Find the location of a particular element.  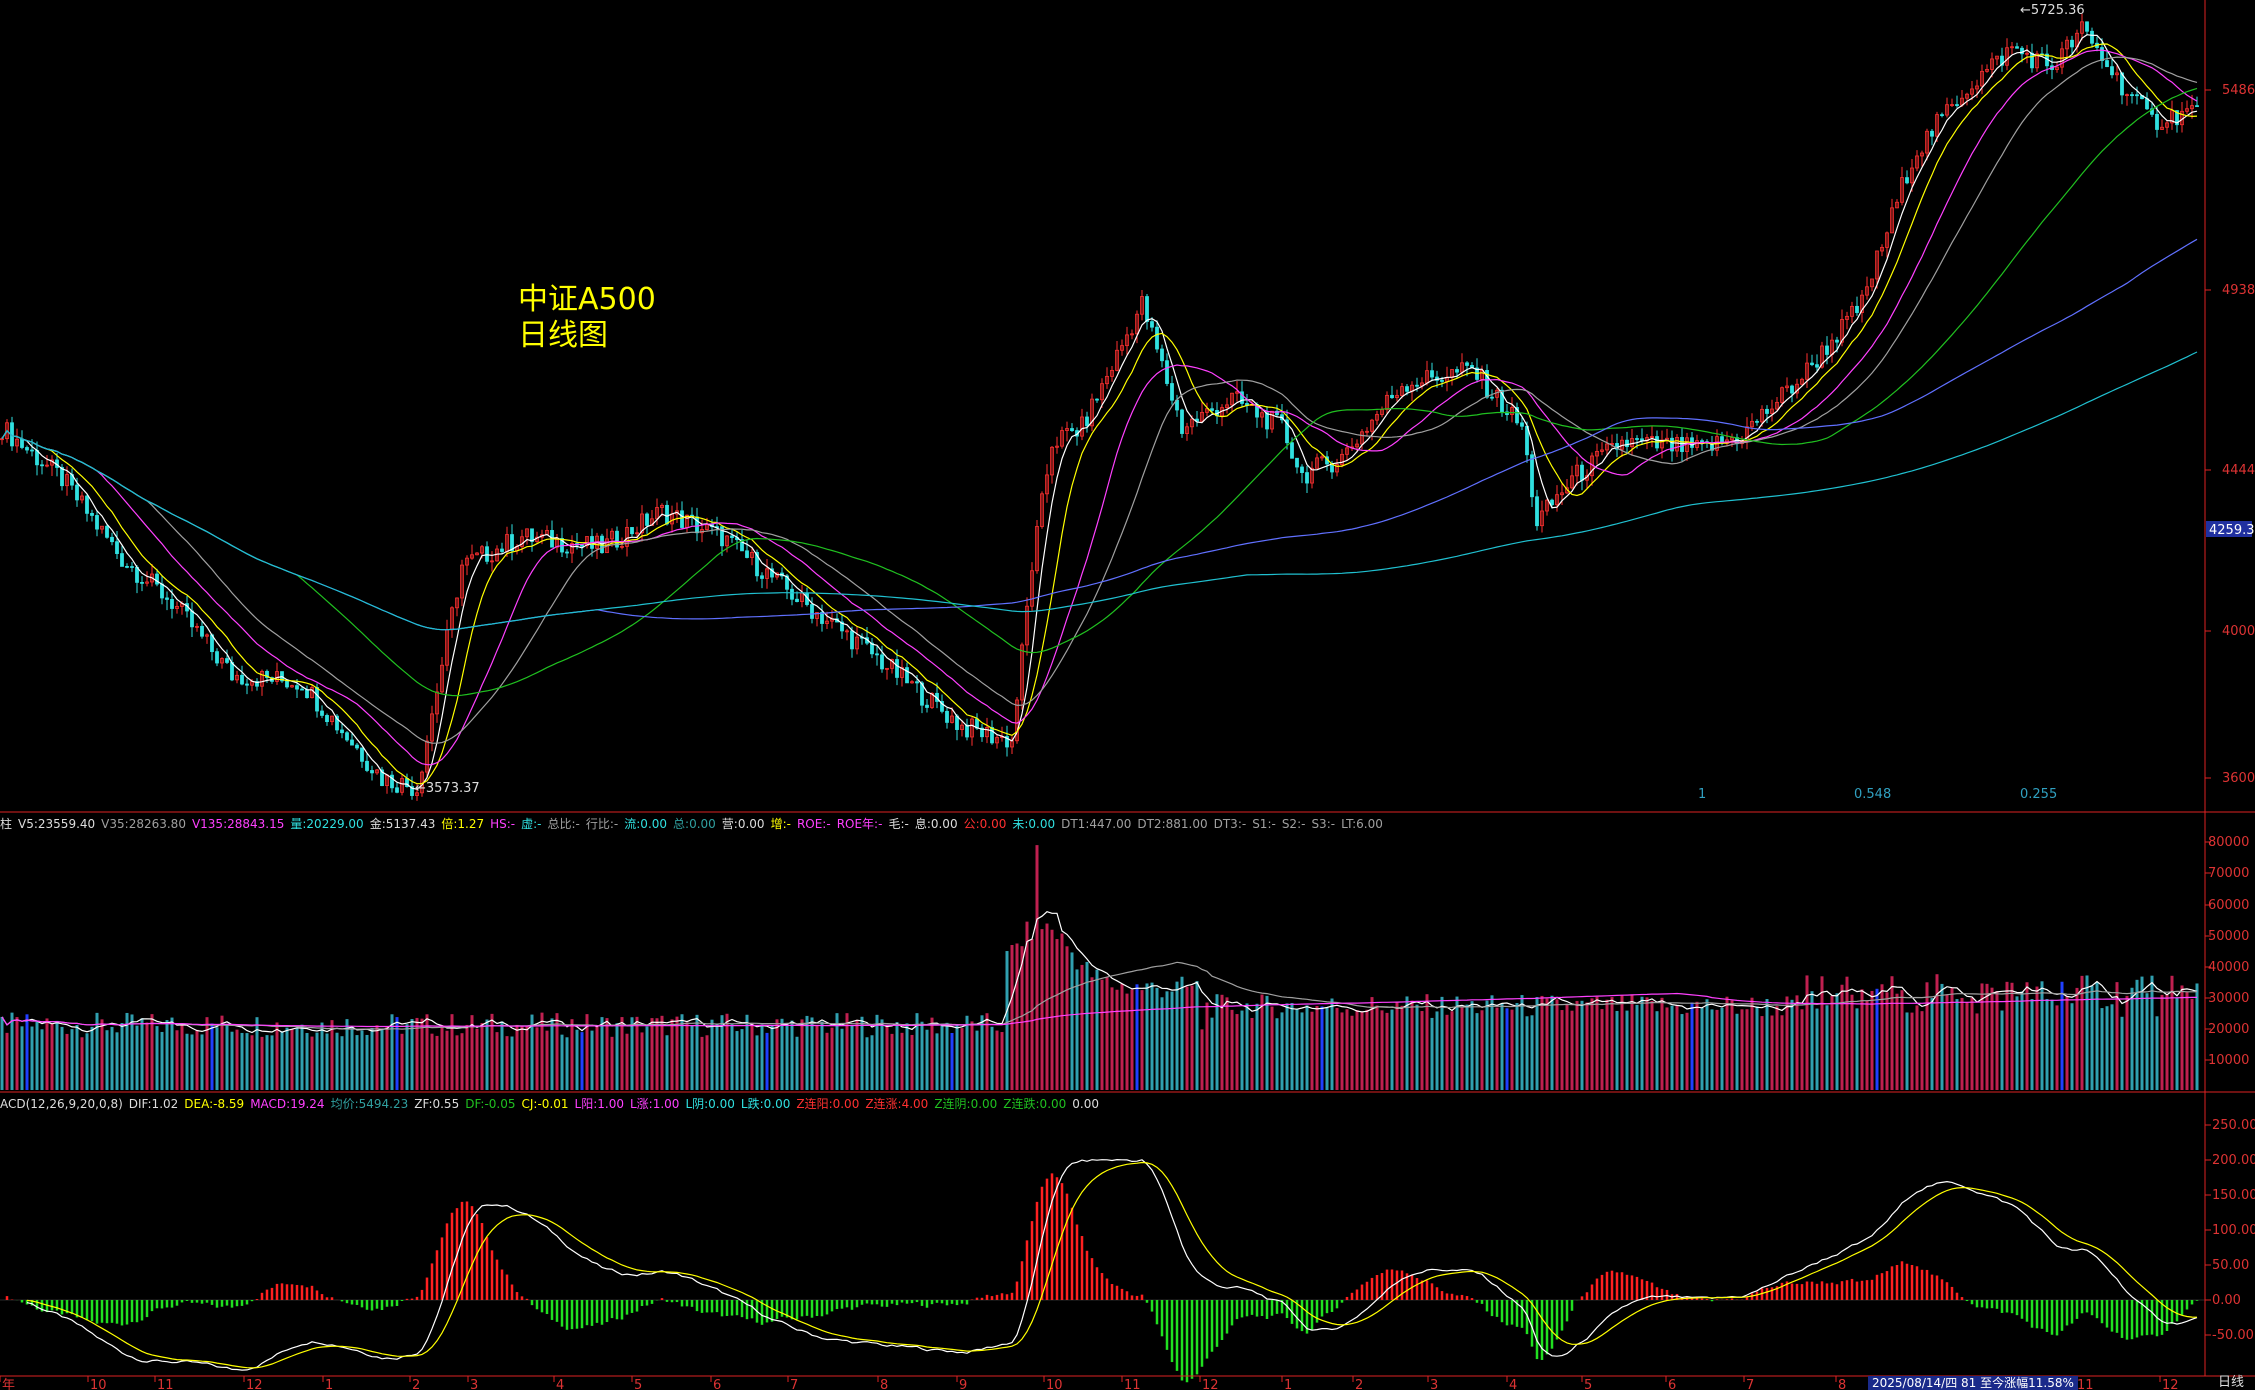

indicator-value: 量:20229.00 is located at coordinates (327, 824).